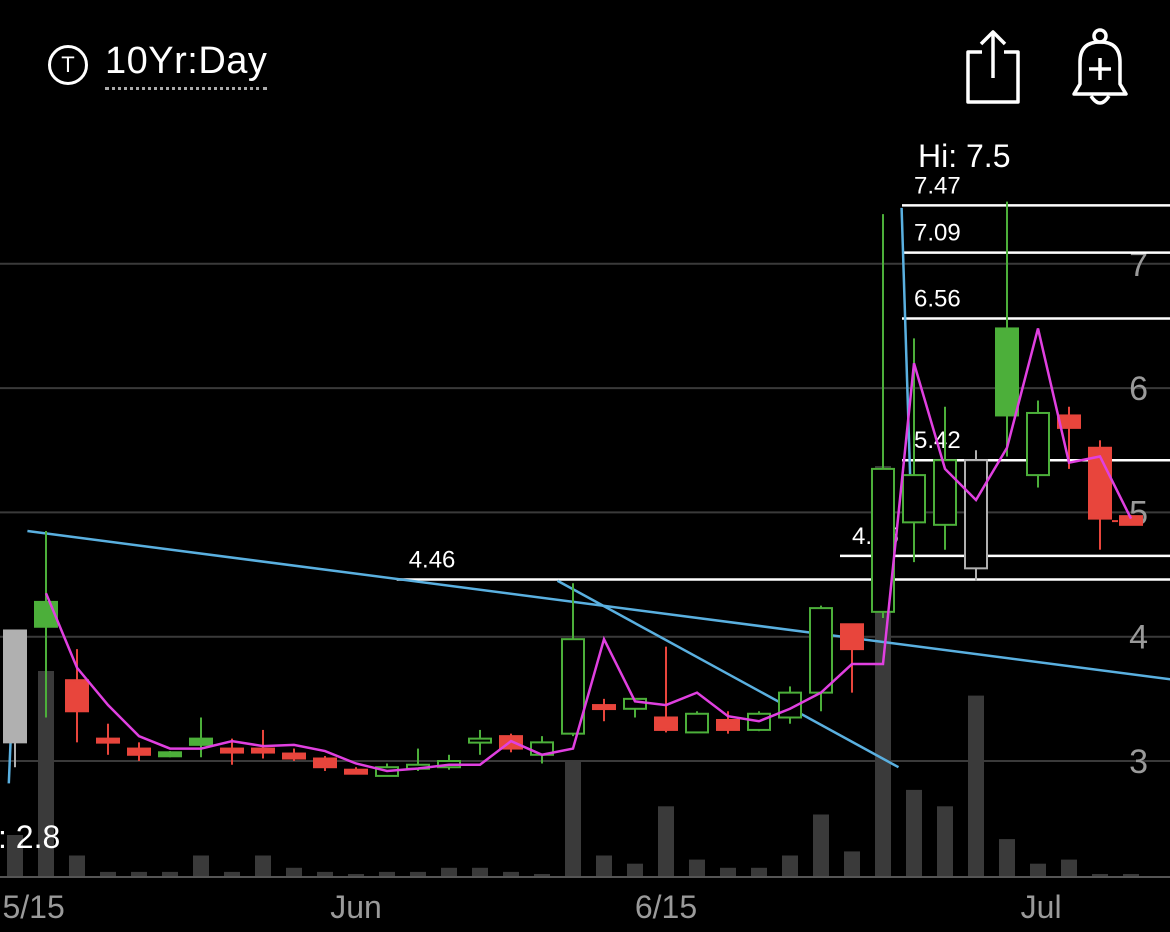  What do you see at coordinates (1138, 265) in the screenshot?
I see `y-tick-label: 7` at bounding box center [1138, 265].